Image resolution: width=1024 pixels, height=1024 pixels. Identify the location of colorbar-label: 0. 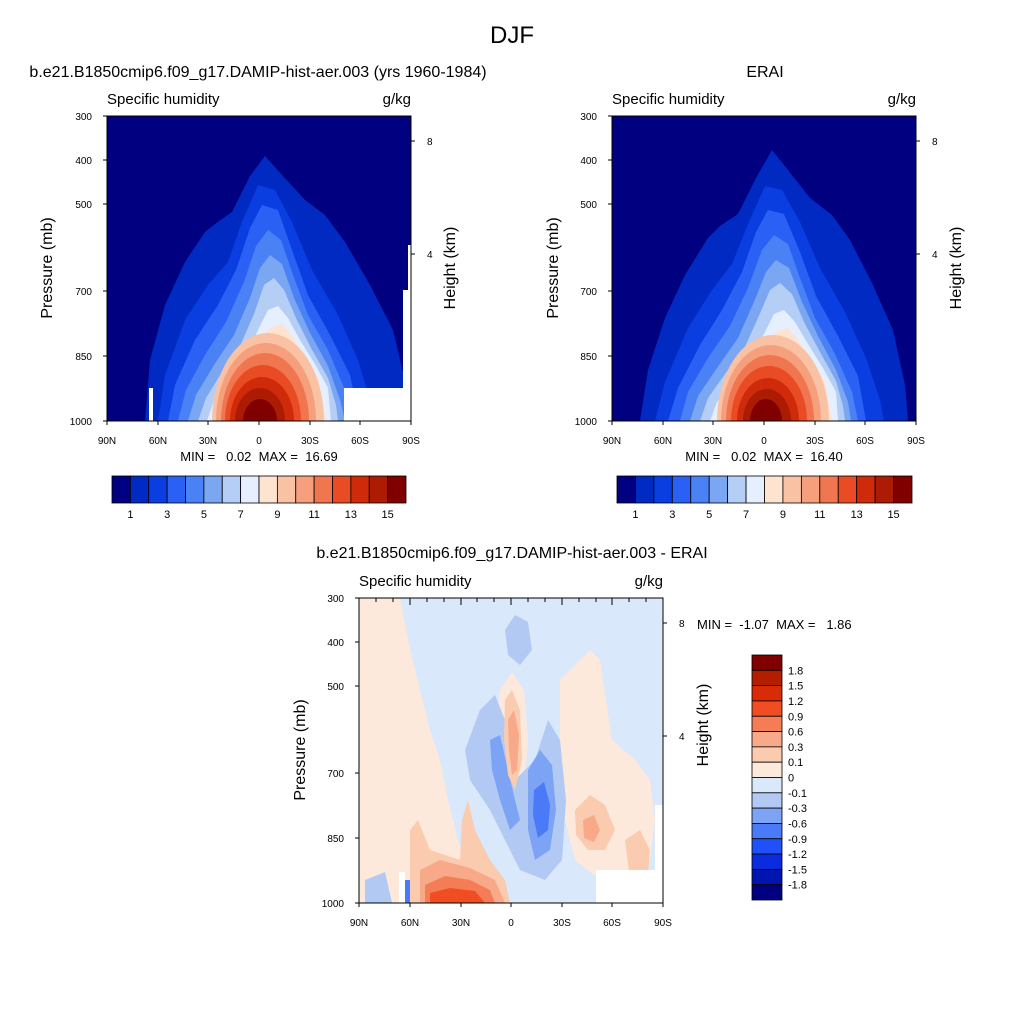
(791, 779).